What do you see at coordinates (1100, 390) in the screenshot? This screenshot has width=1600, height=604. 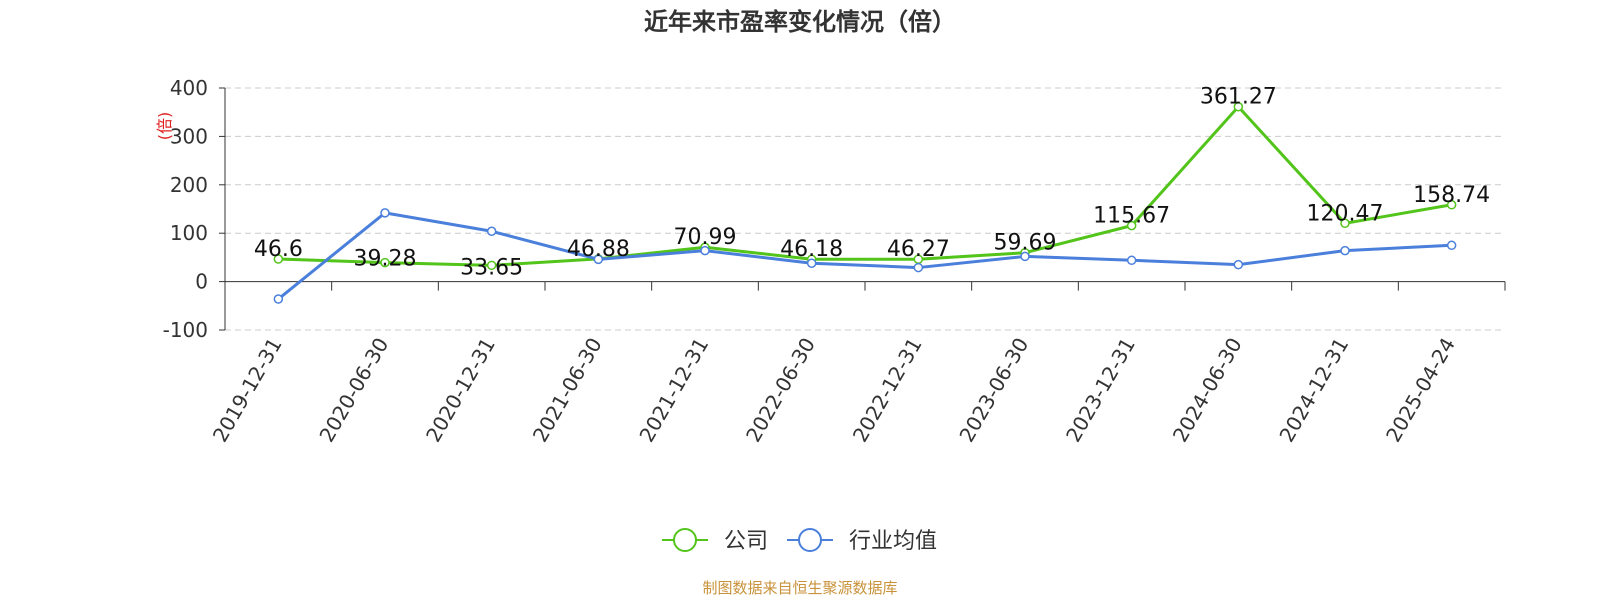 I see `x-tick-label: 2023-12-31` at bounding box center [1100, 390].